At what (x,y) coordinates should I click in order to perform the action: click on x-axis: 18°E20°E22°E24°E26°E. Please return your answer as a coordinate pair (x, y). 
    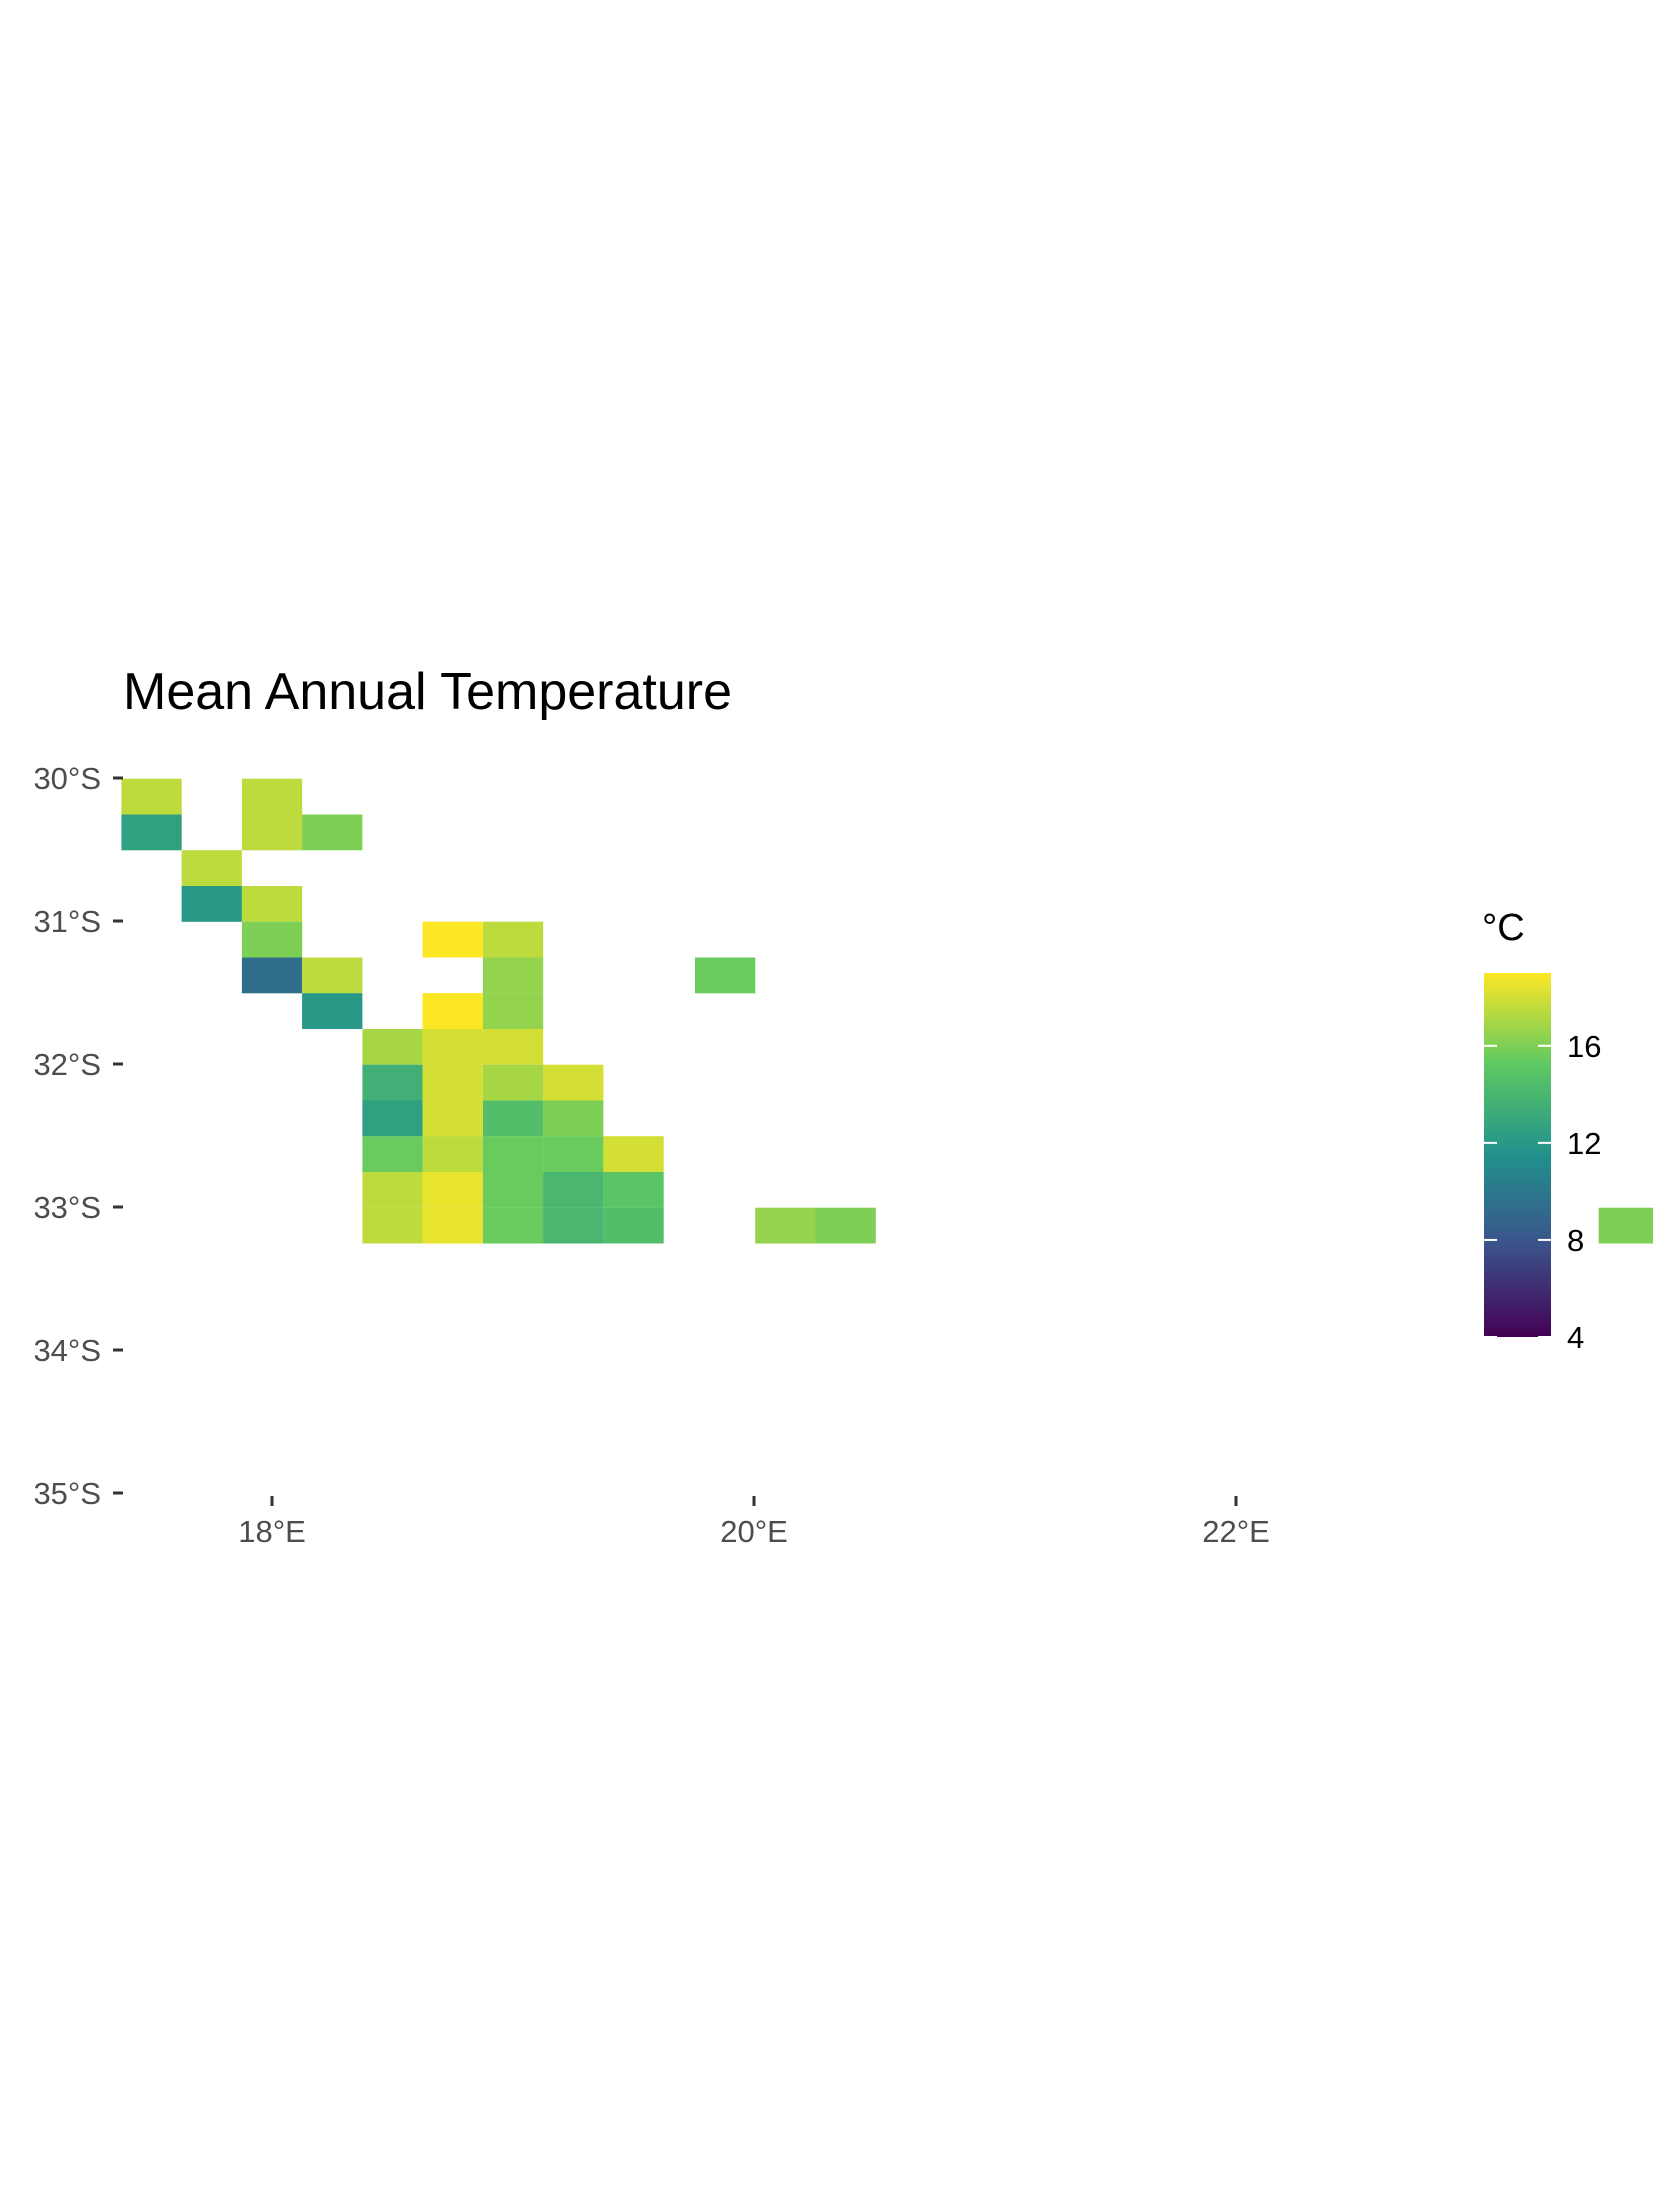
    Looking at the image, I should click on (754, 1522).